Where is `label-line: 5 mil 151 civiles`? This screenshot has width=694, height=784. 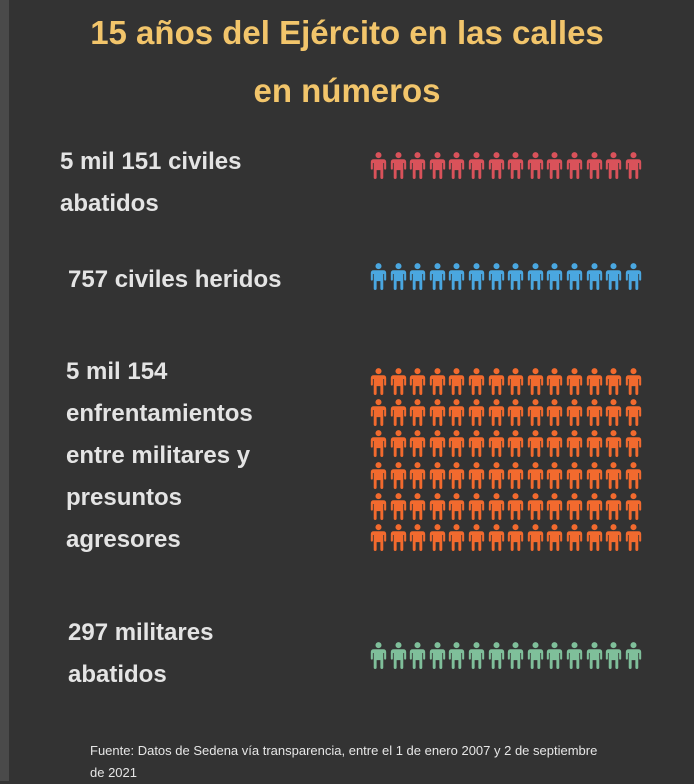
label-line: 5 mil 151 civiles is located at coordinates (151, 161).